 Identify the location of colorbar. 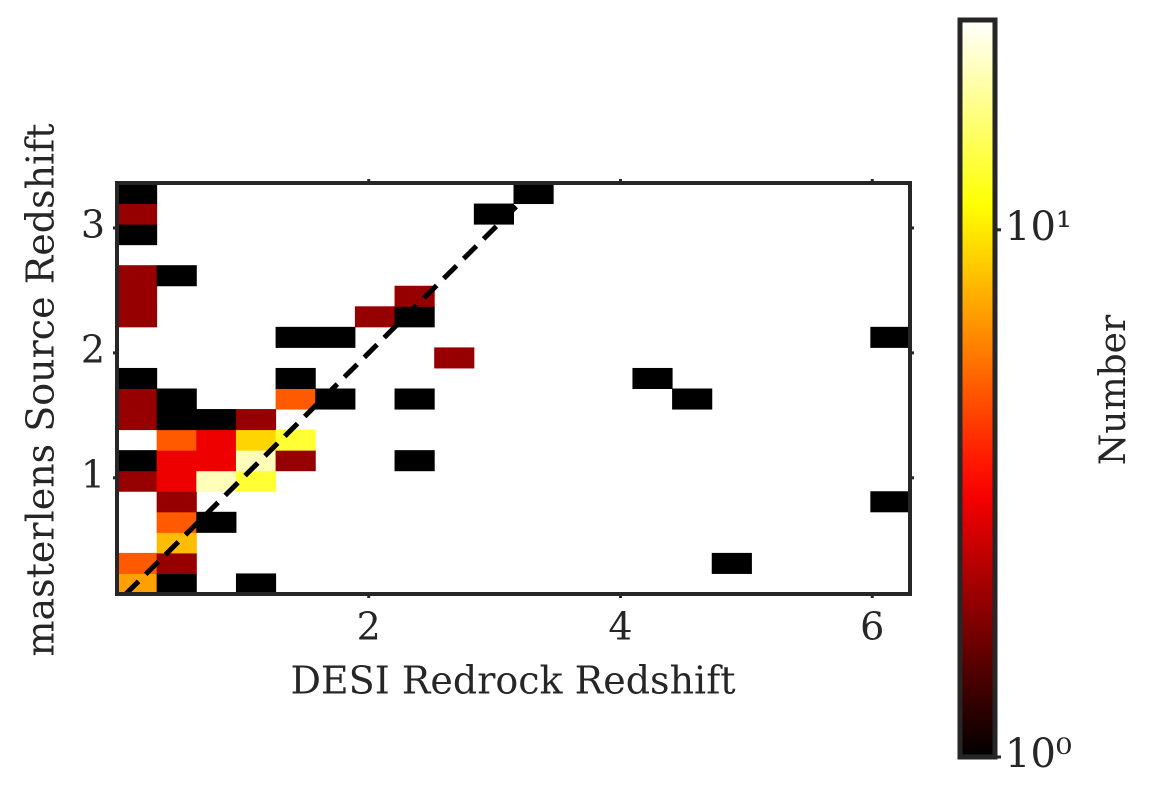
(977, 388).